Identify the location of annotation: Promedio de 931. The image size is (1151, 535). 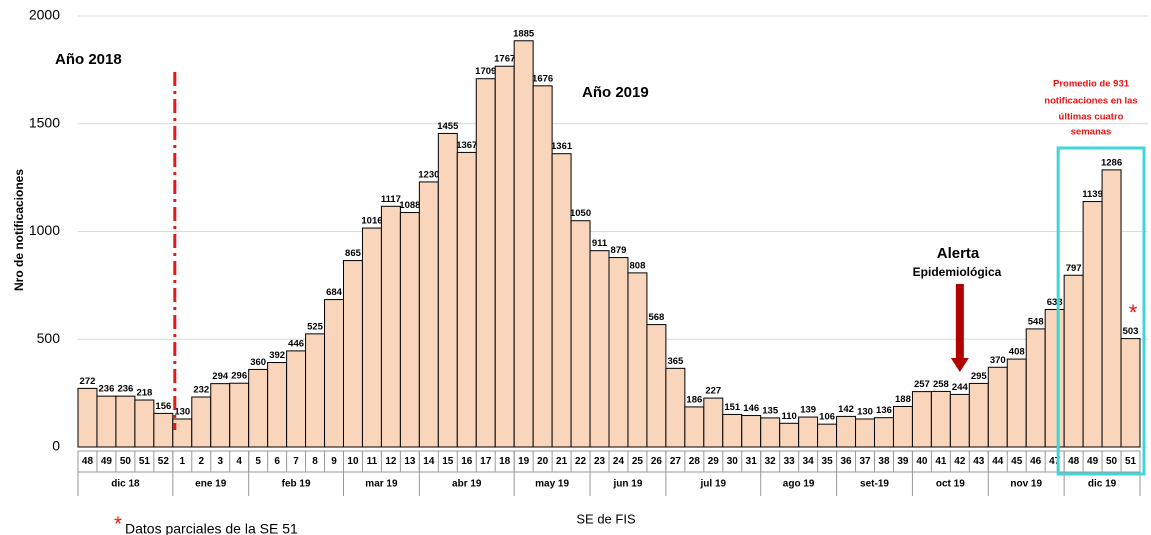
(1091, 84).